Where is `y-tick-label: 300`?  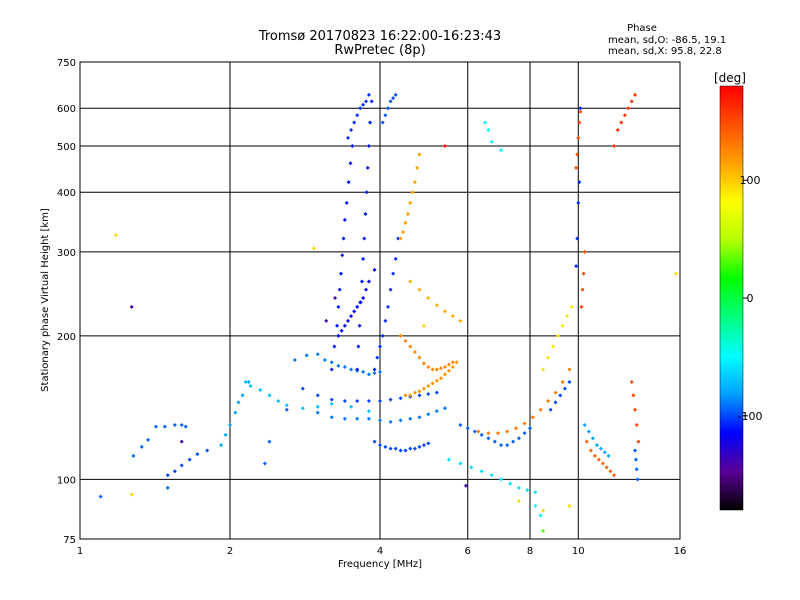
y-tick-label: 300 is located at coordinates (66, 253).